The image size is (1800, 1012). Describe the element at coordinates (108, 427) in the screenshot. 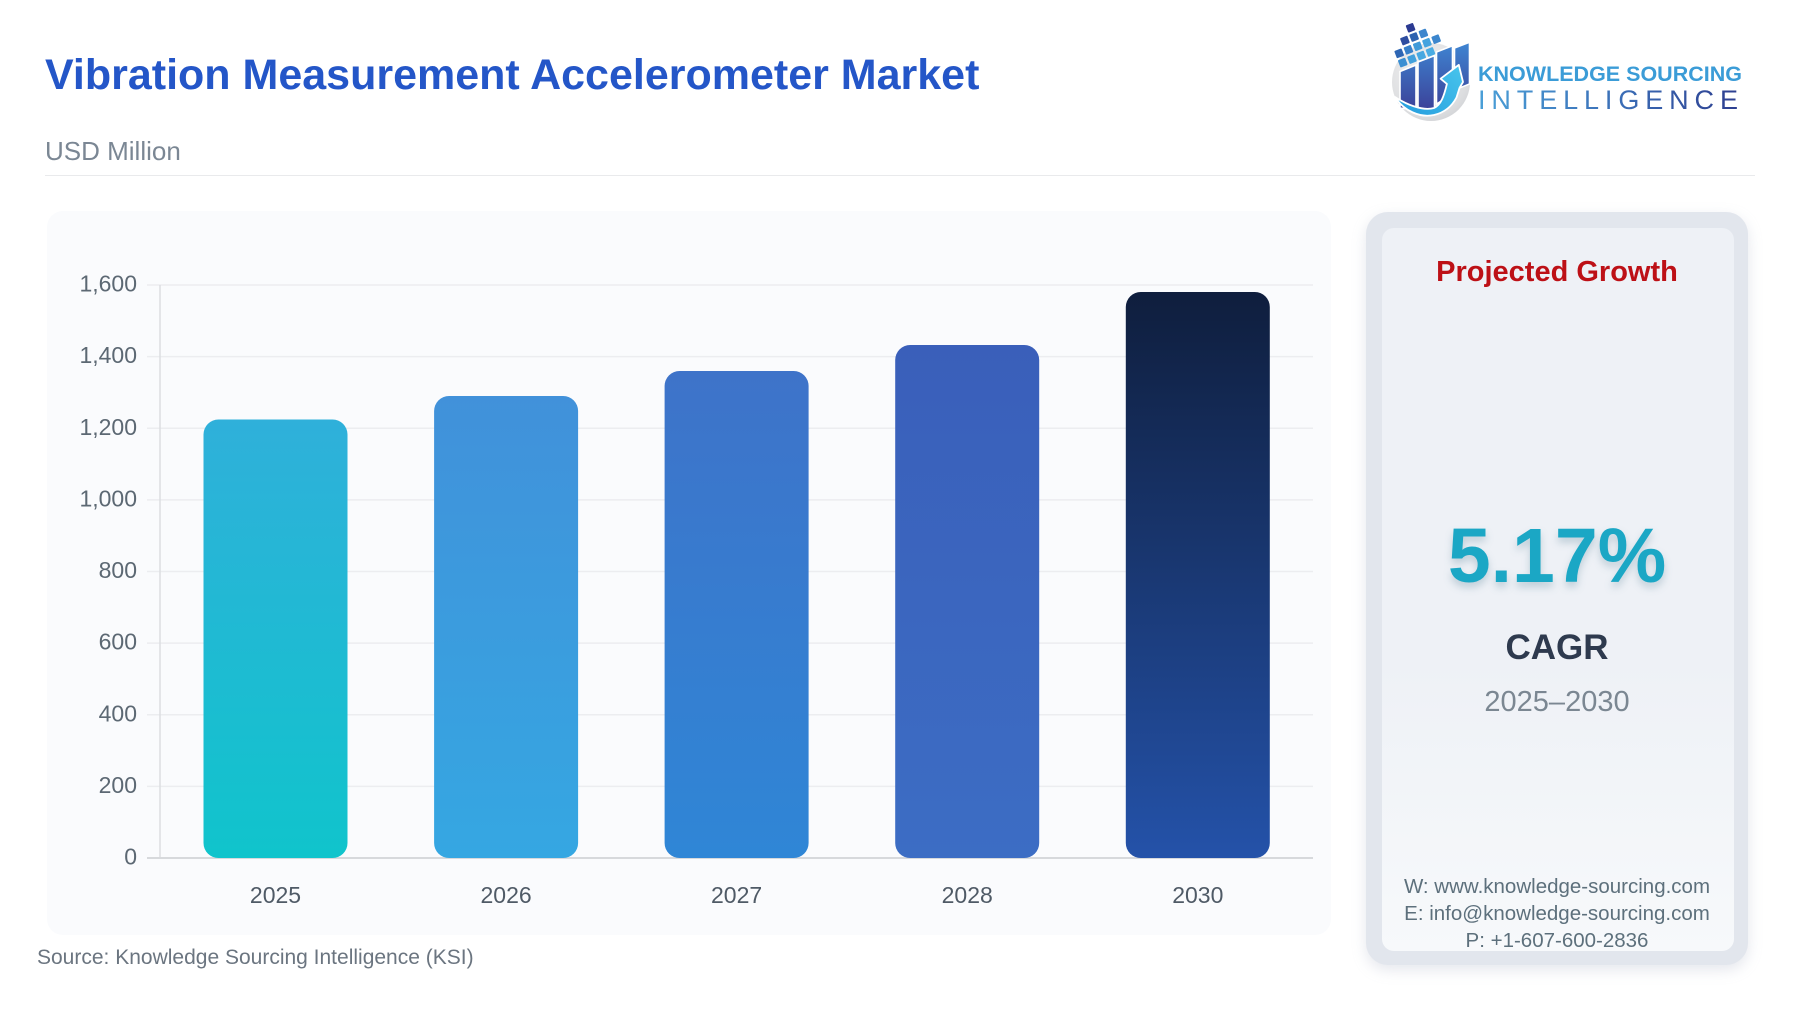

I see `svg-text: 1,200` at that location.